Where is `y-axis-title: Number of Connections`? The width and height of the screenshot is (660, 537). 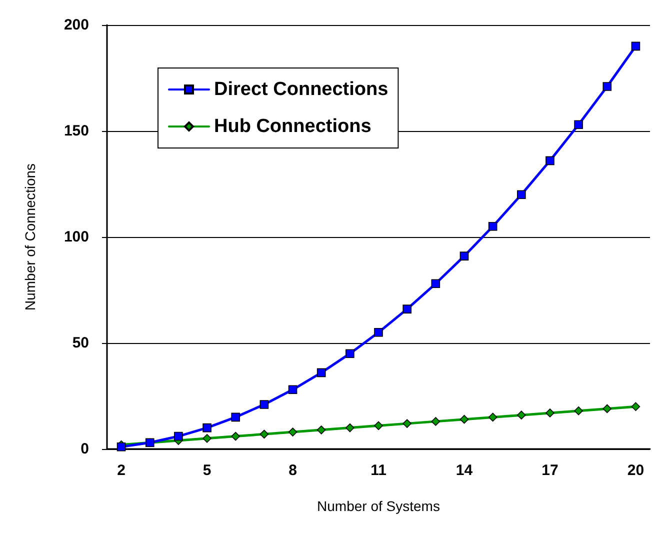 y-axis-title: Number of Connections is located at coordinates (30, 237).